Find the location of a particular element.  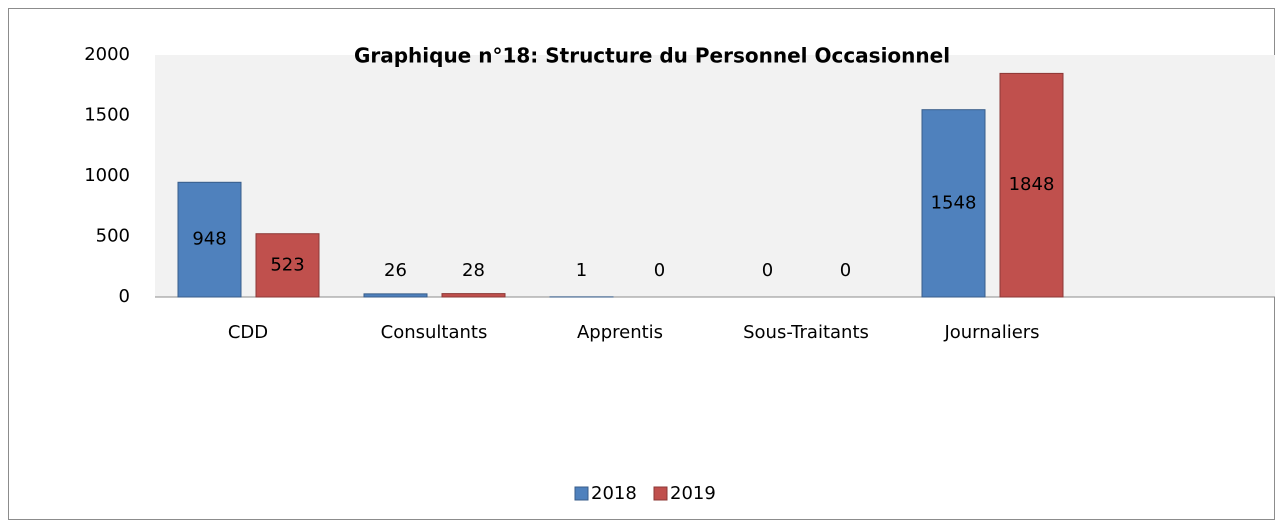

y-tick-label: 500 is located at coordinates (113, 236).